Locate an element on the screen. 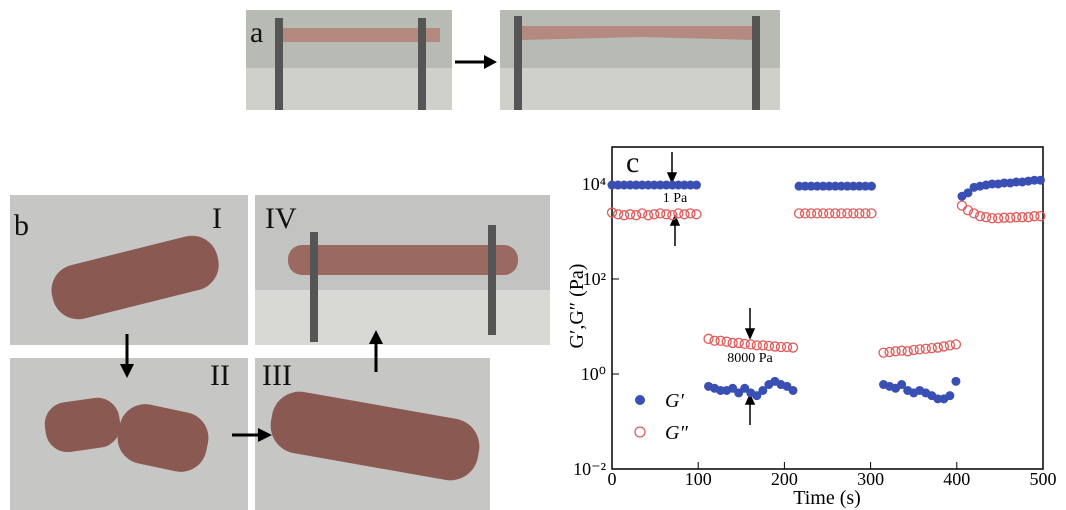  photo-label: II is located at coordinates (220, 375).